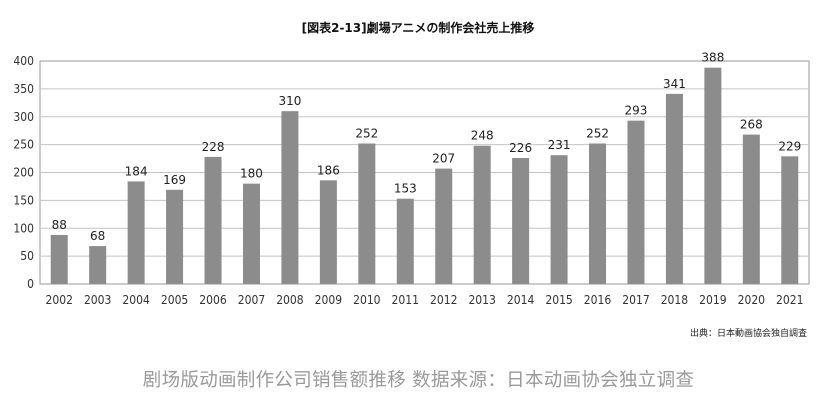 The height and width of the screenshot is (415, 837). I want to click on data-label: 228, so click(213, 147).